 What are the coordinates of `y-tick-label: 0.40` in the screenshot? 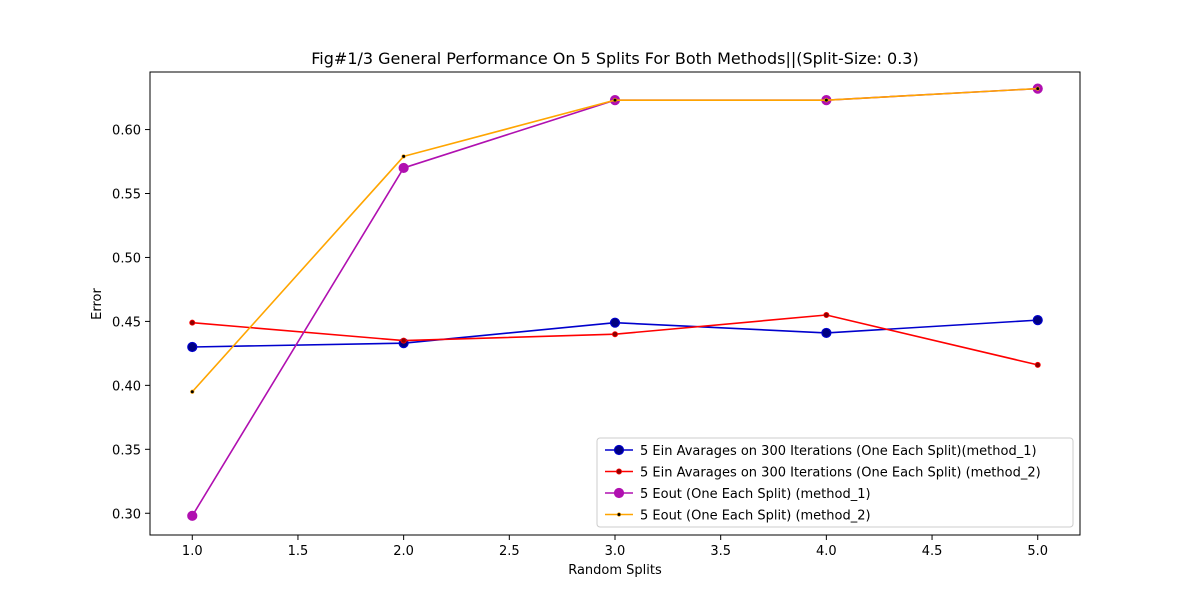 It's located at (126, 386).